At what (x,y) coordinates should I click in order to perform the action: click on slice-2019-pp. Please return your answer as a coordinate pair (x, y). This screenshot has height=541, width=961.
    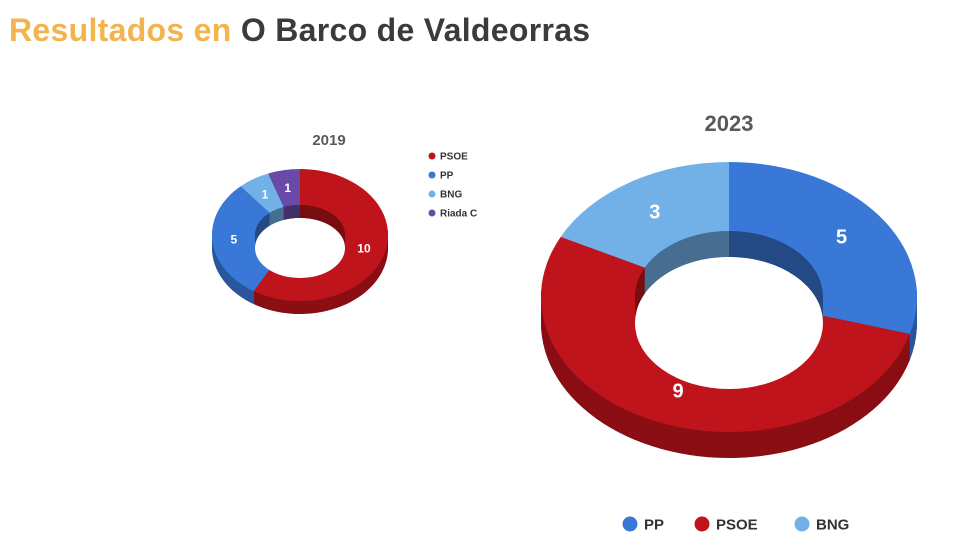
    Looking at the image, I should click on (244, 239).